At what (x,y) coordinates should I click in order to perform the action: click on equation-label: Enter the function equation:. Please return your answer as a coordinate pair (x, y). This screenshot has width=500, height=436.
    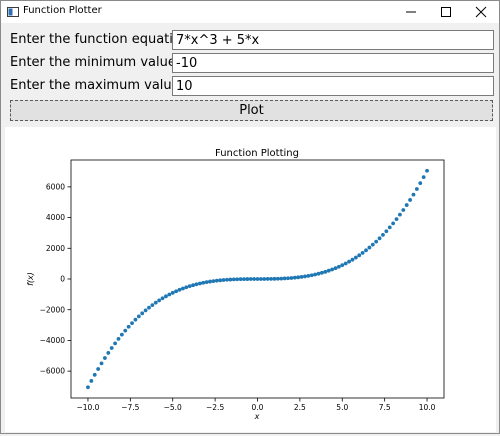
    Looking at the image, I should click on (102, 39).